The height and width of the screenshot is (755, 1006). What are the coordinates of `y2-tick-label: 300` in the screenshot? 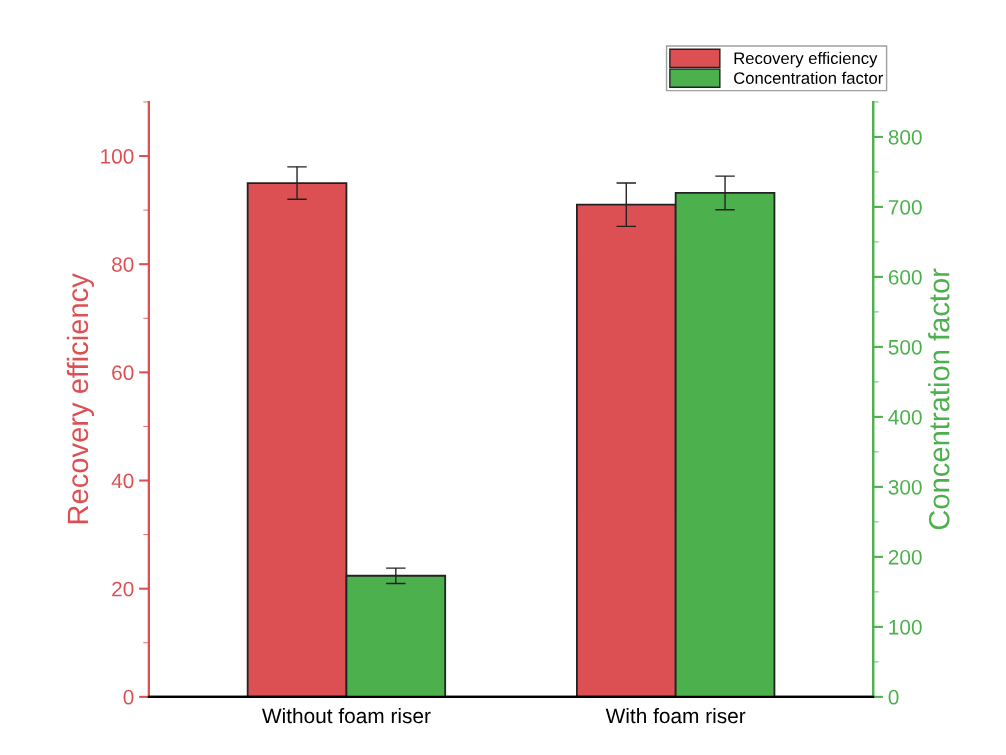 It's located at (905, 487).